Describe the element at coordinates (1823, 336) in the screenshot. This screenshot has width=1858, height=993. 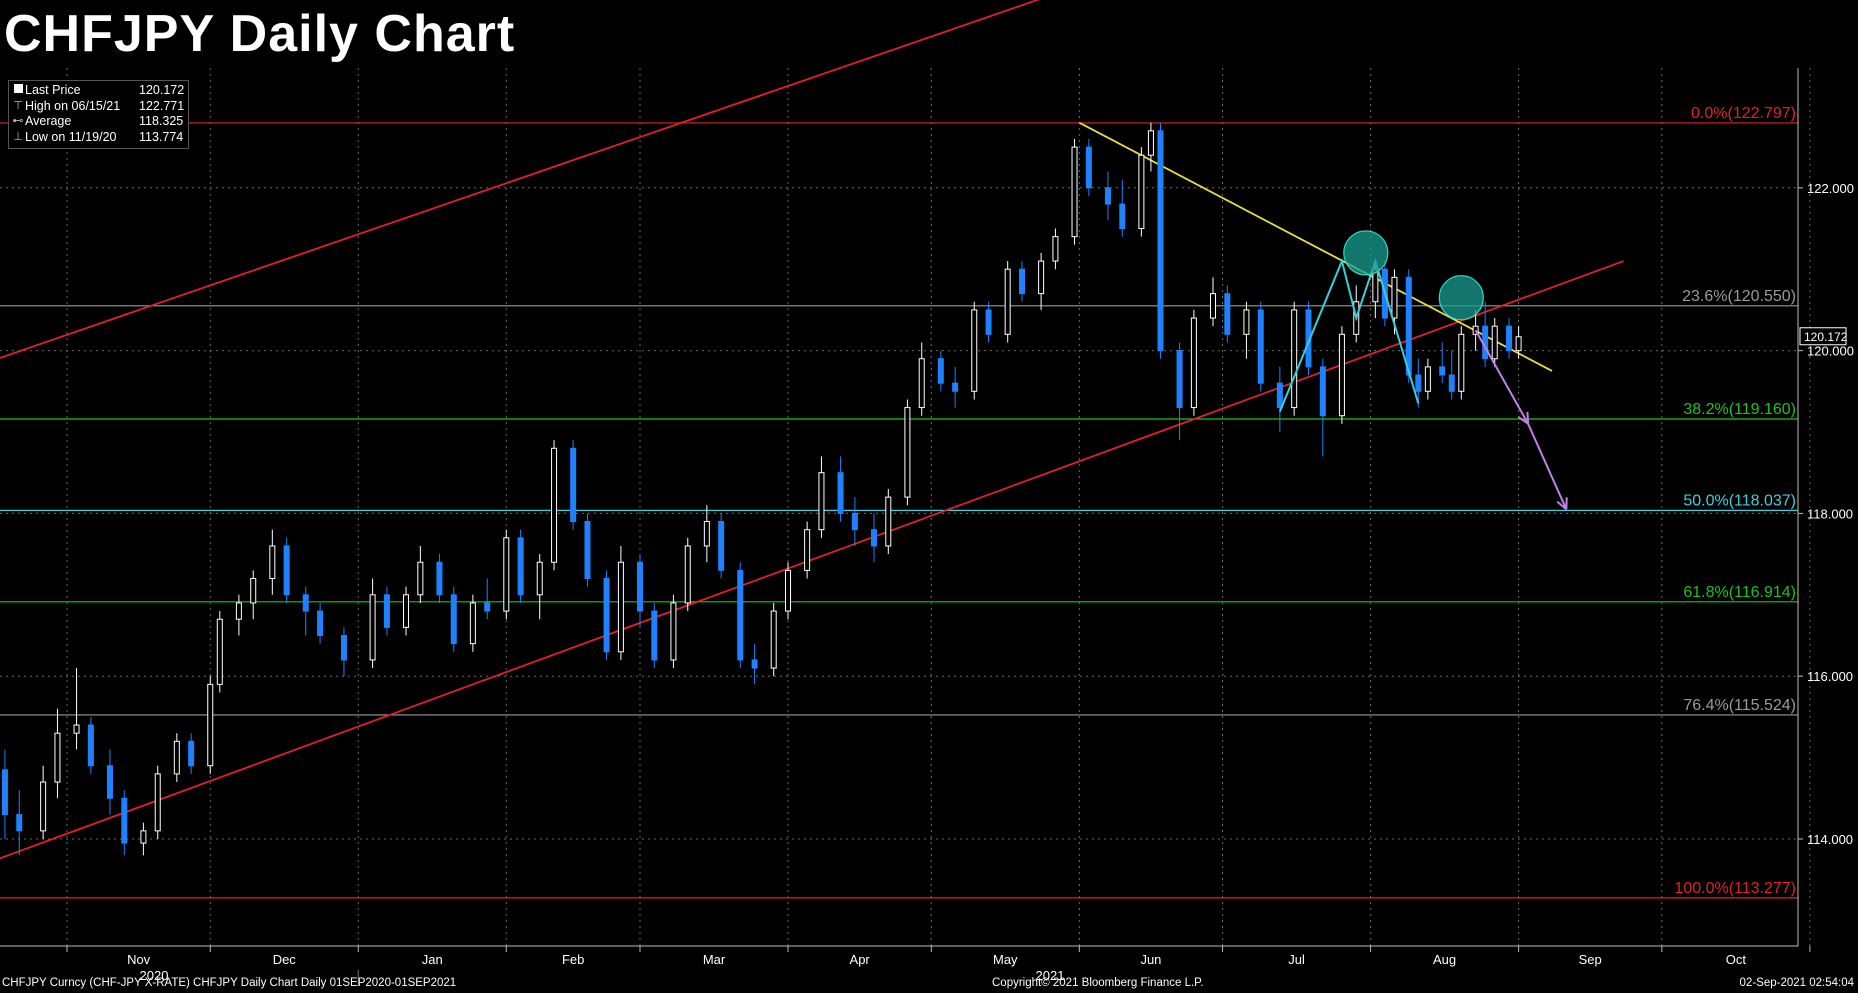
I see `last-price-tag` at that location.